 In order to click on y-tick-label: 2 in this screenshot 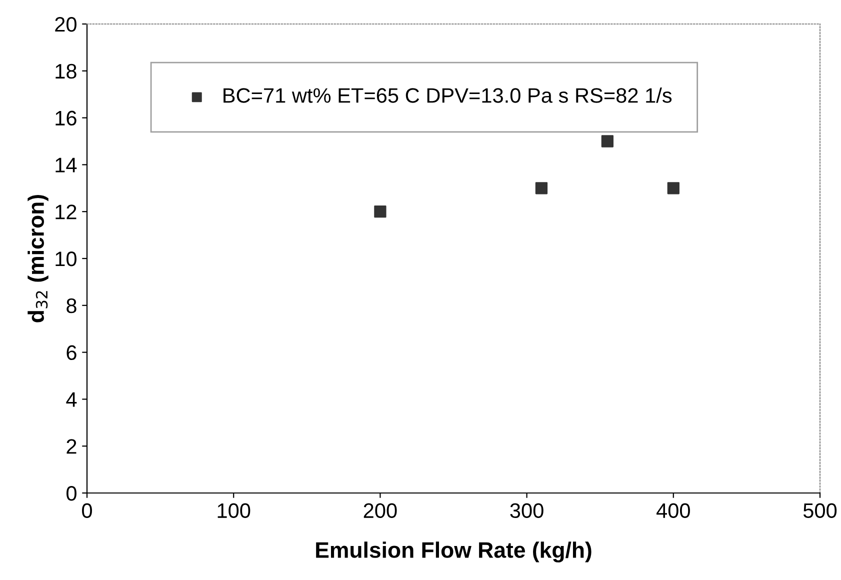, I will do `click(71, 446)`.